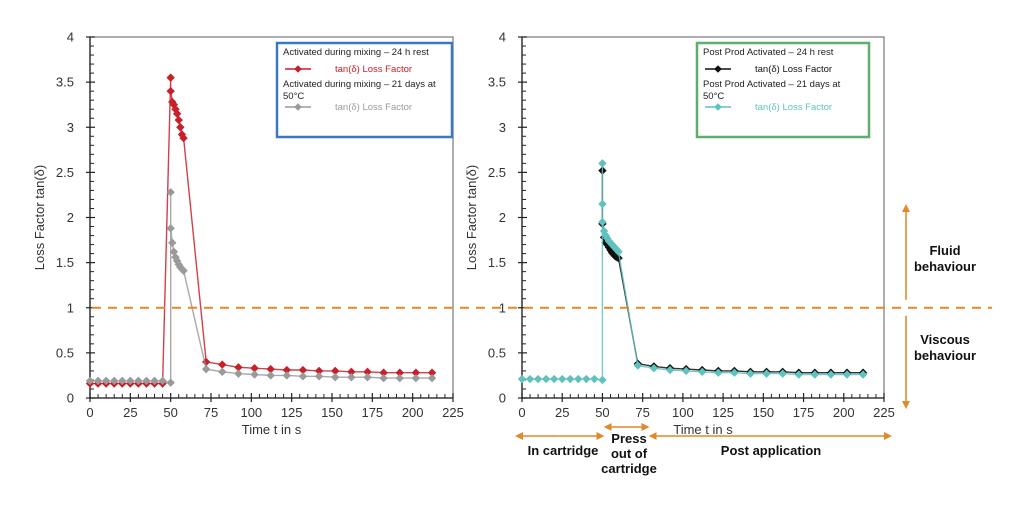 The image size is (1024, 506). Describe the element at coordinates (272, 429) in the screenshot. I see `x-axis-title: Time t in s` at that location.